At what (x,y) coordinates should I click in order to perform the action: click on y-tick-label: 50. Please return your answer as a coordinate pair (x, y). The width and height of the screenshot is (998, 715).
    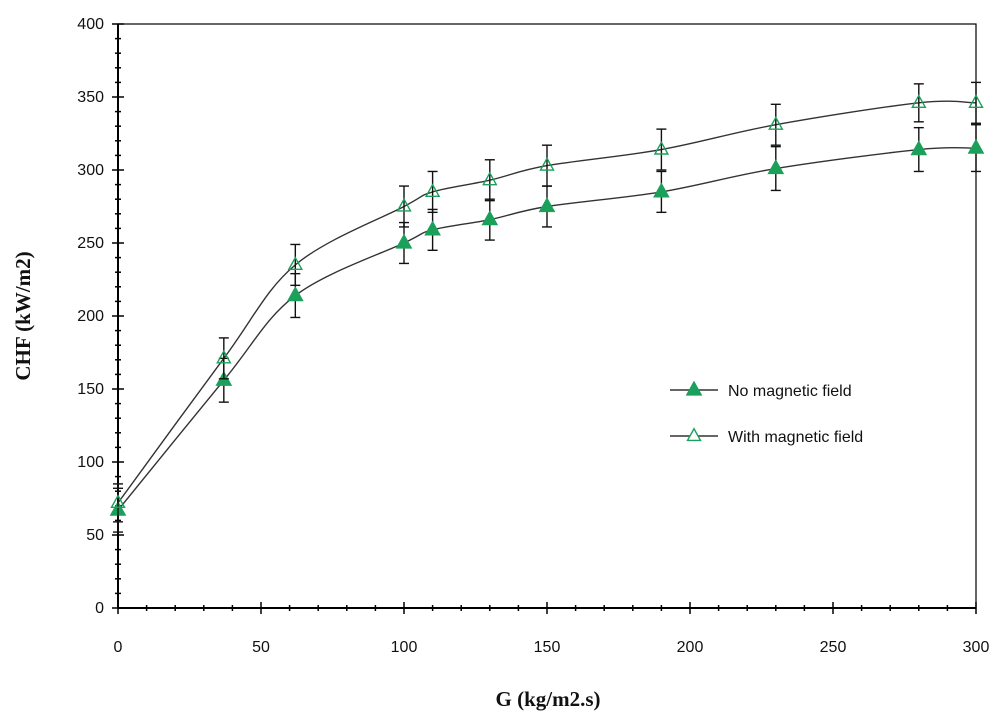
    Looking at the image, I should click on (95, 535).